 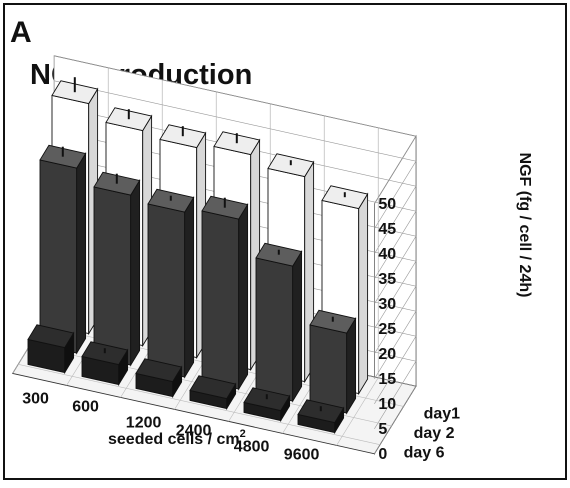 I want to click on series-label: day 2, so click(x=434, y=433).